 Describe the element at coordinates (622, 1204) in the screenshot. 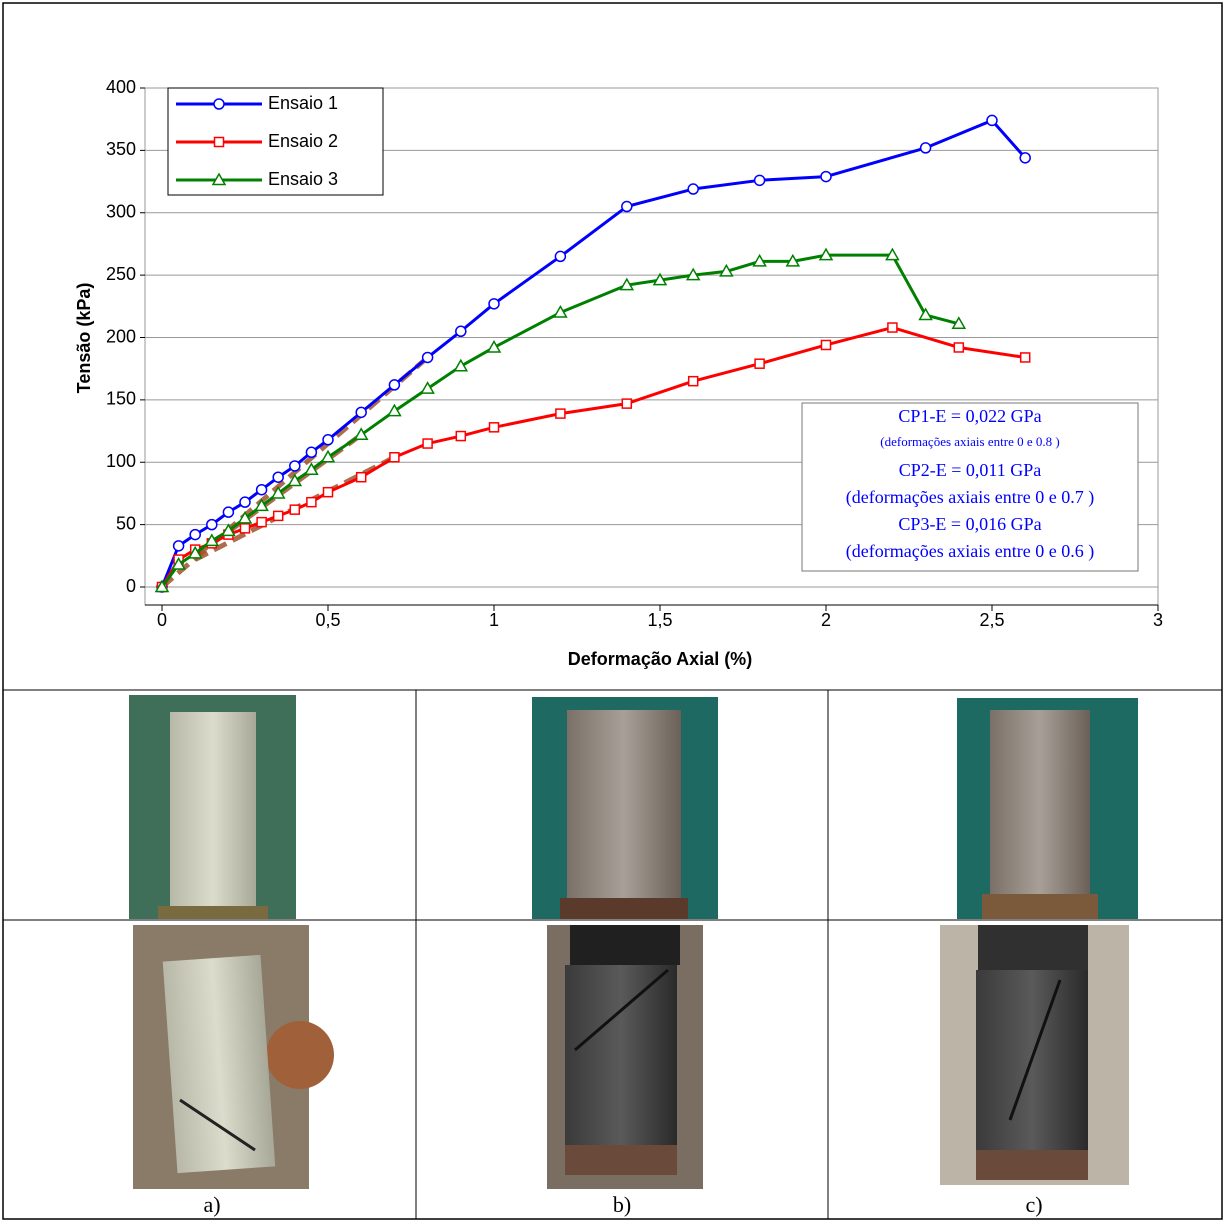

I see `panel-label: b)` at that location.